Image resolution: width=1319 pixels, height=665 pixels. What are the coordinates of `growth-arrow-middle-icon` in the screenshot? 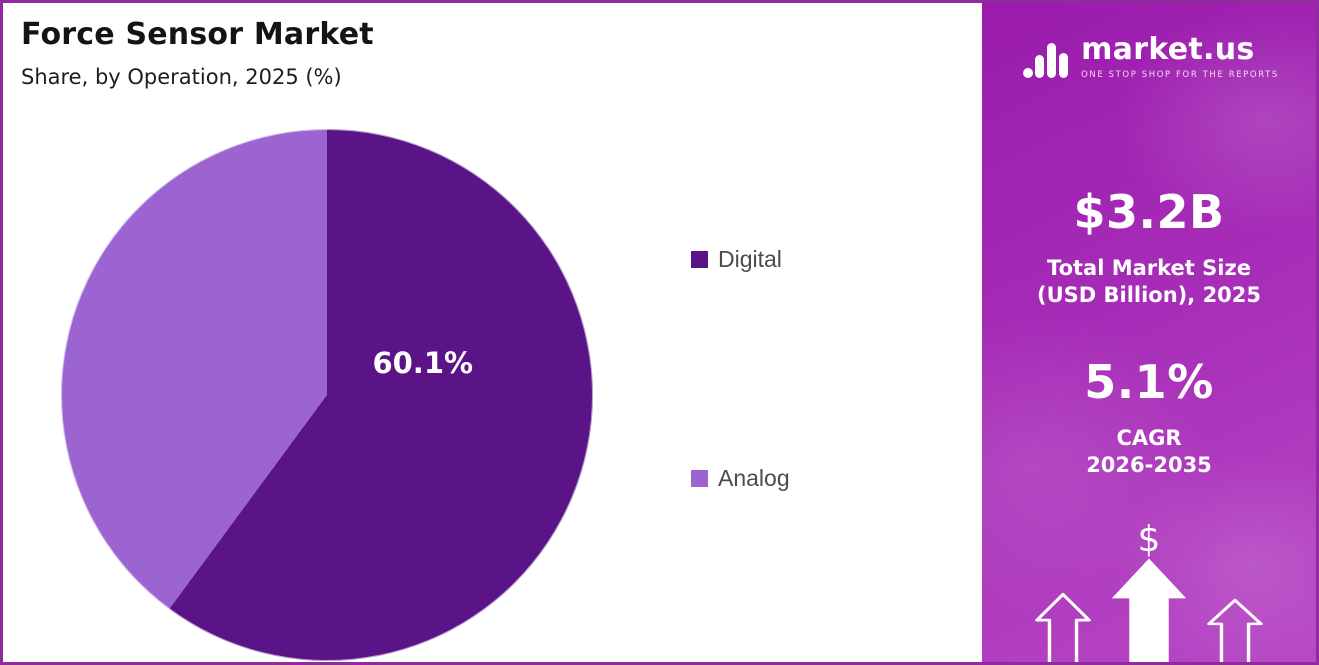 It's located at (1149, 610).